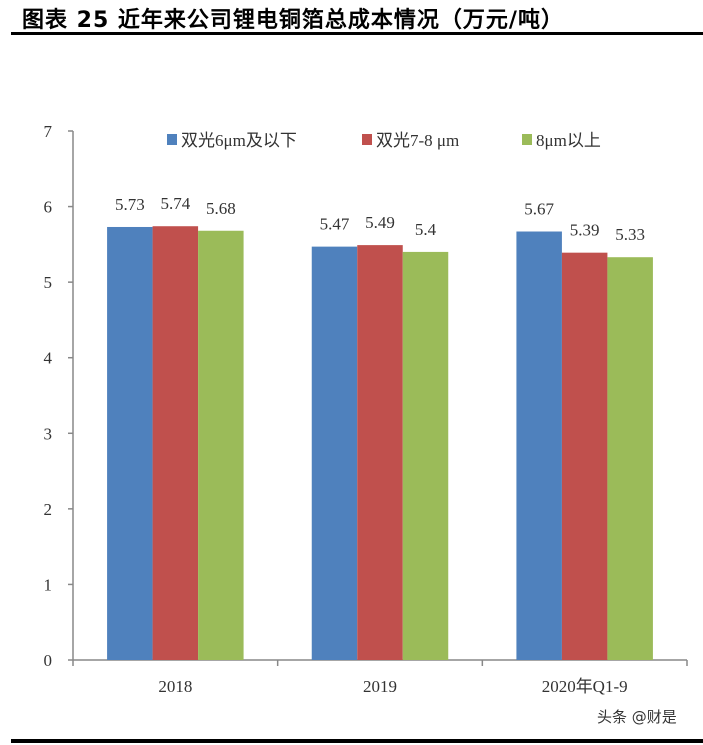  I want to click on x-tick-label: 2018, so click(175, 686).